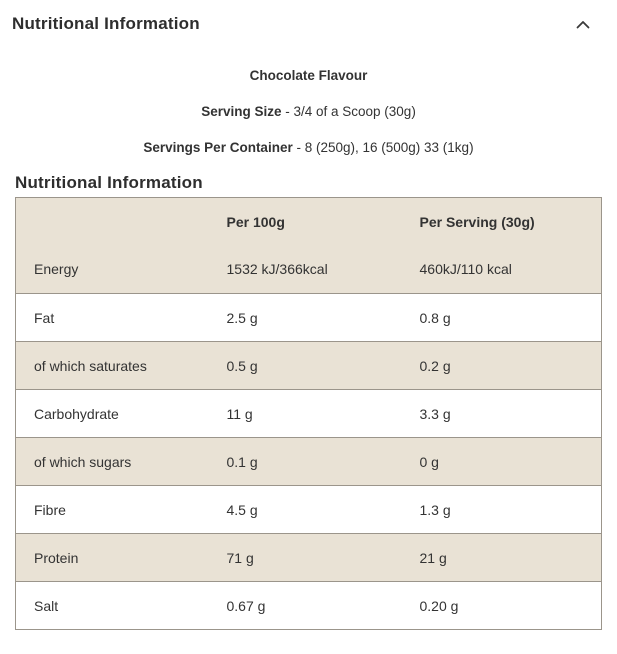 The width and height of the screenshot is (617, 654). I want to click on value-per-100g: 1532 kJ/366kcal, so click(277, 269).